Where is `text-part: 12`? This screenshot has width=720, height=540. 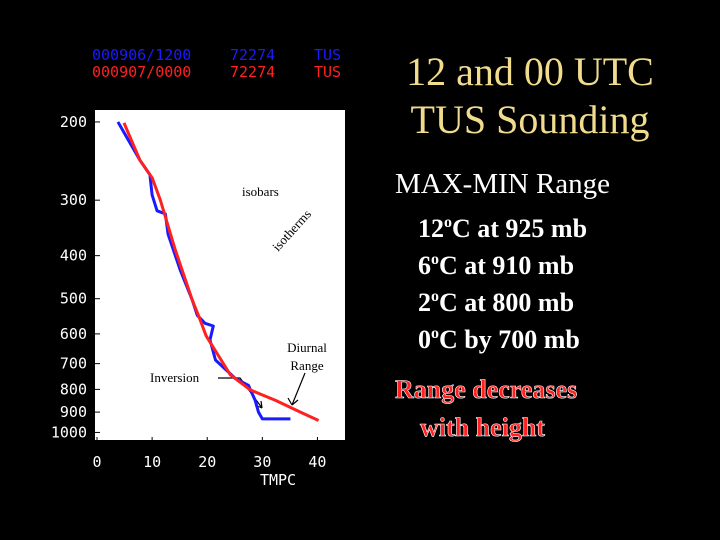
text-part: 12 is located at coordinates (431, 228).